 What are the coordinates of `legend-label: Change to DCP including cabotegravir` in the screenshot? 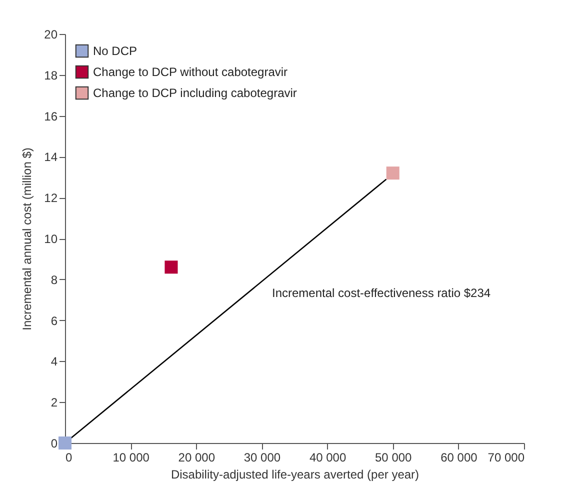 It's located at (195, 93).